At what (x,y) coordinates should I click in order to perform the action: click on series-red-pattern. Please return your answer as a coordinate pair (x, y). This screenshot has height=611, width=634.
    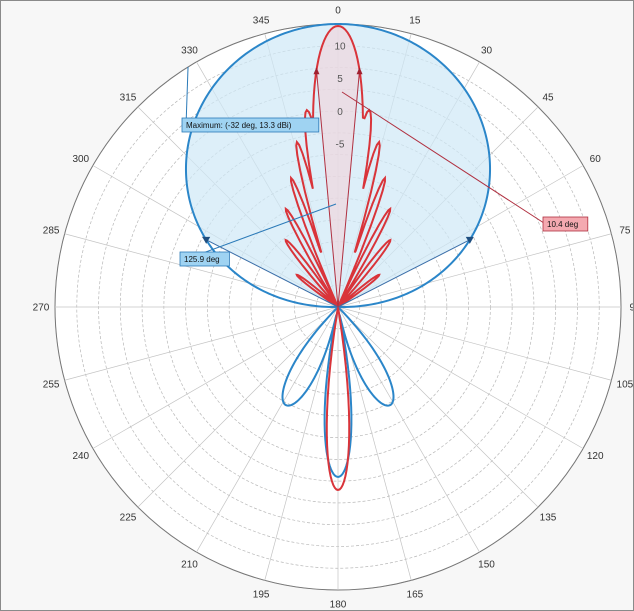
    Looking at the image, I should click on (338, 258).